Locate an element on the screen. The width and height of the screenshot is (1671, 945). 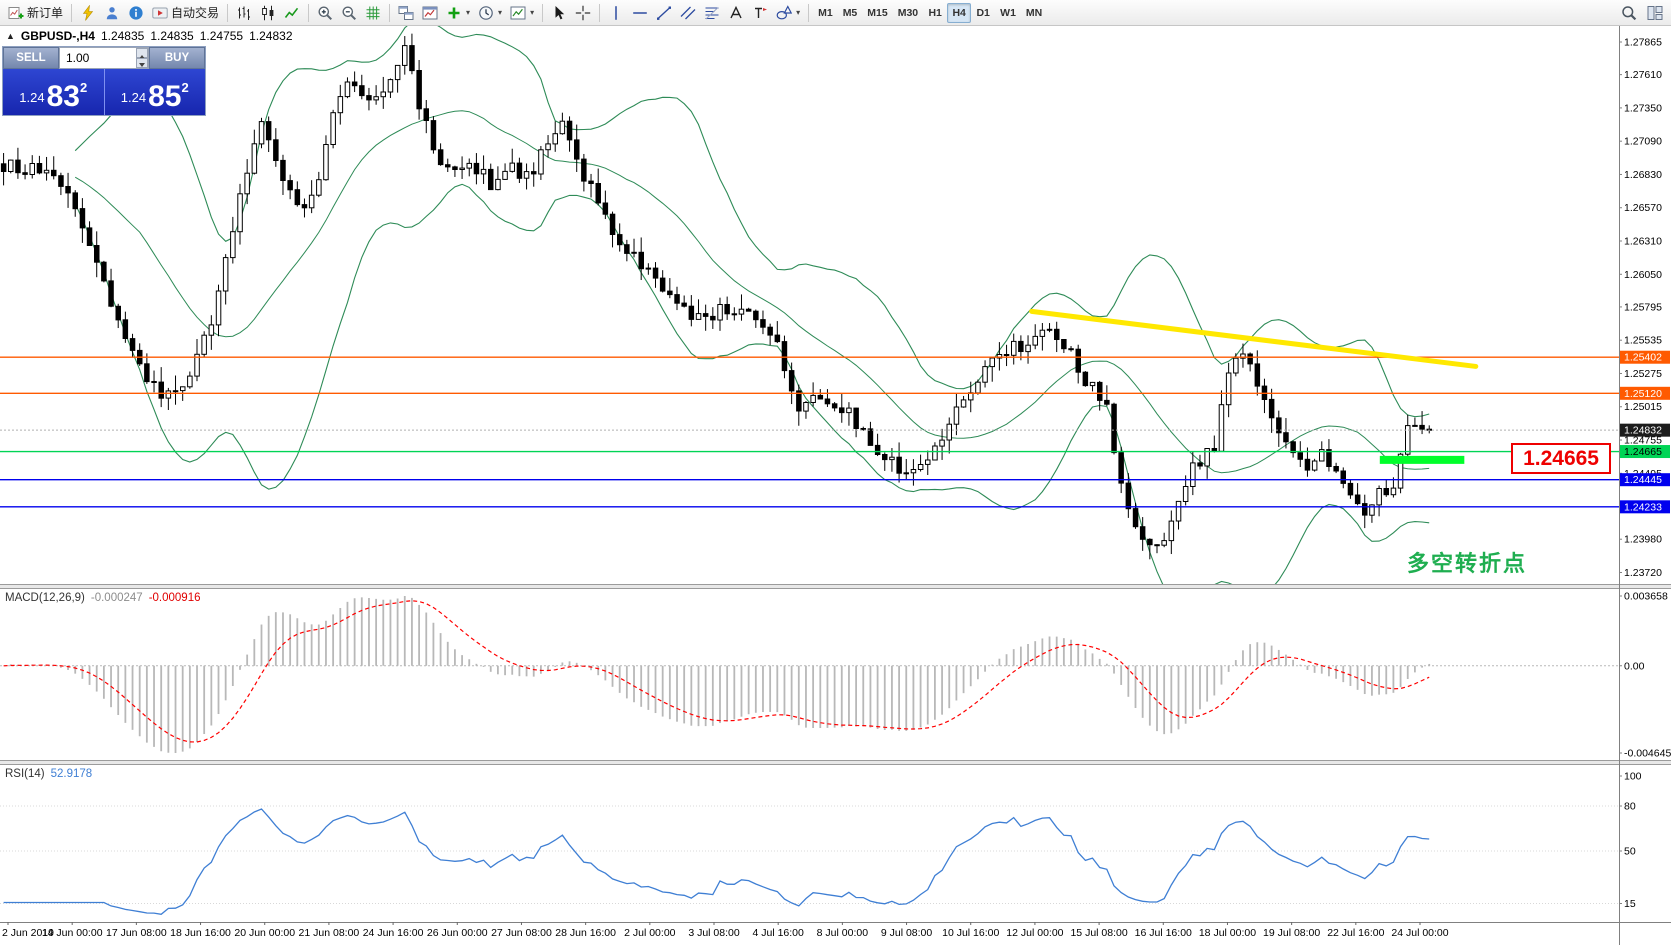
zoom-in-button is located at coordinates (325, 13).